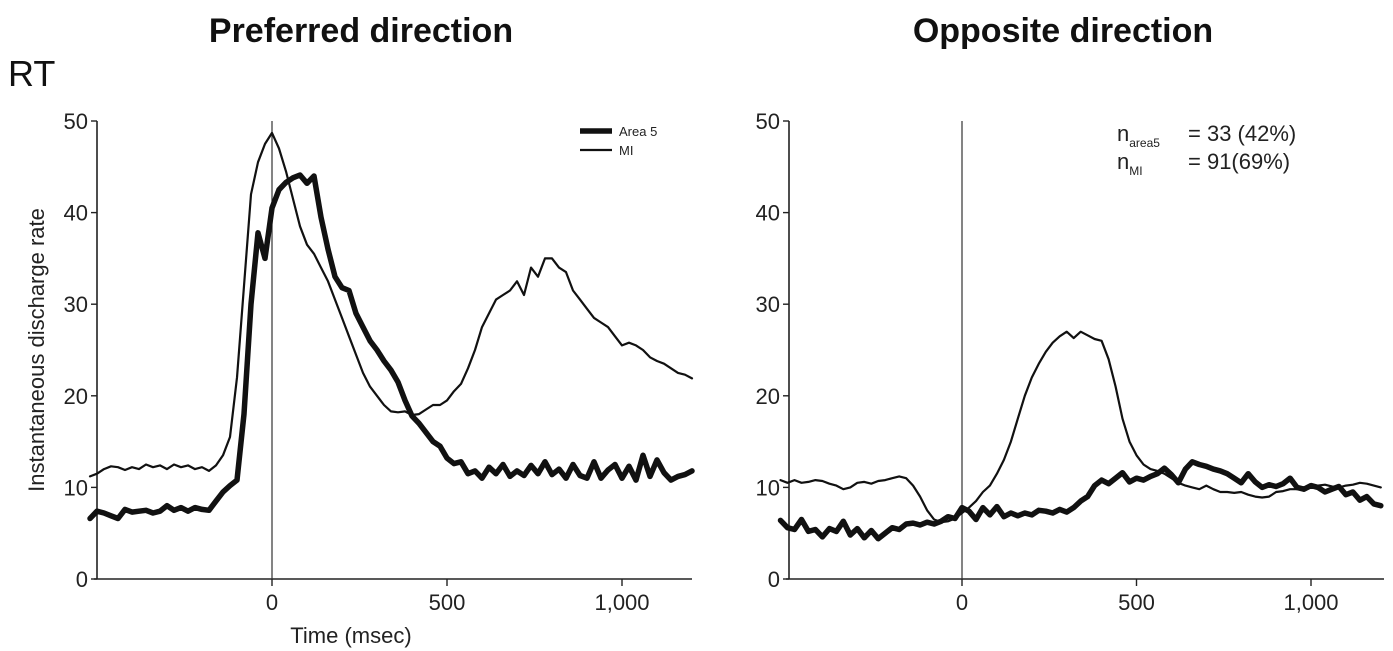 The image size is (1393, 651). Describe the element at coordinates (1135, 171) in the screenshot. I see `annotation-subscript: MI` at that location.